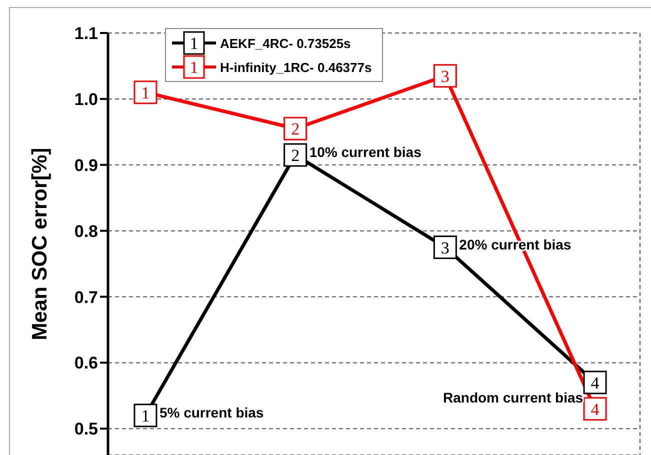 Image resolution: width=651 pixels, height=455 pixels. Describe the element at coordinates (211, 412) in the screenshot. I see `annotation: 5% current bias` at that location.